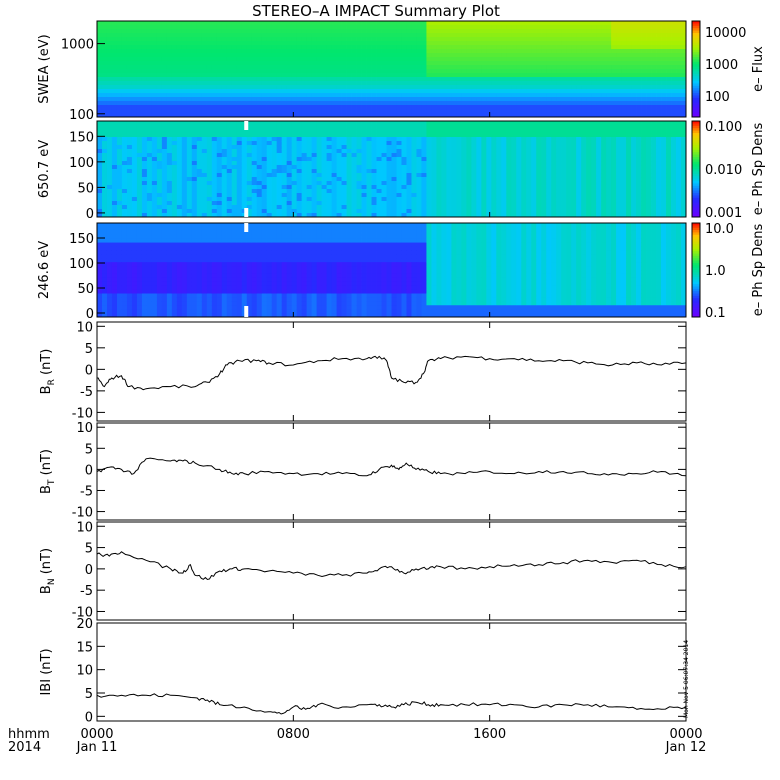 This screenshot has width=780, height=780. Describe the element at coordinates (84, 624) in the screenshot. I see `y-tick-label: 20` at that location.